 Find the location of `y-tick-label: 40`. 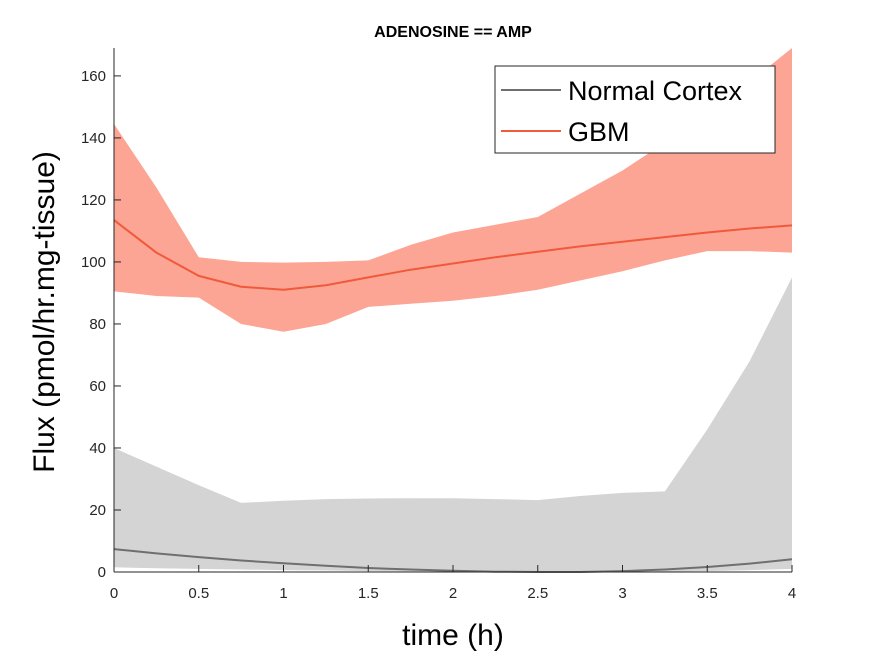

y-tick-label: 40 is located at coordinates (97, 448).